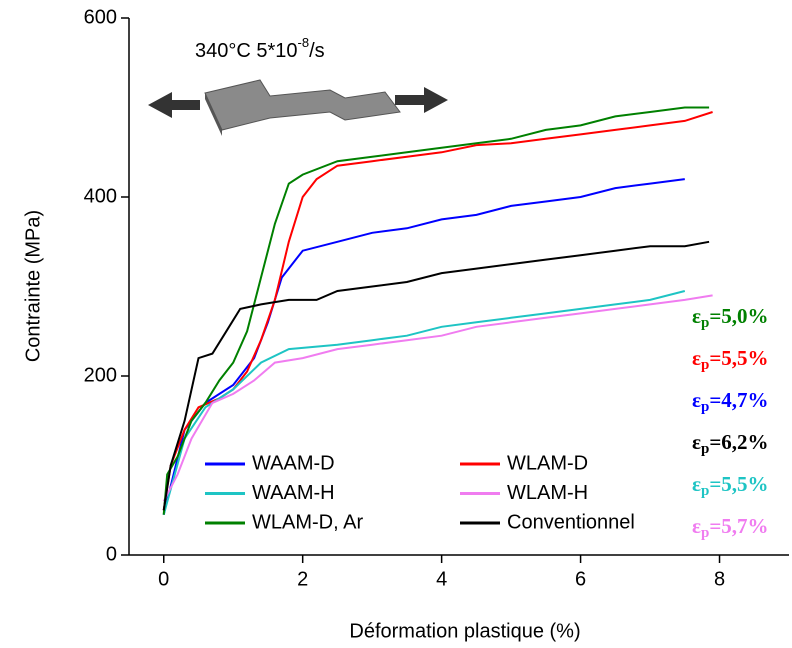 This screenshot has height=648, width=792. Describe the element at coordinates (421, 100) in the screenshot. I see `arrow-right` at that location.